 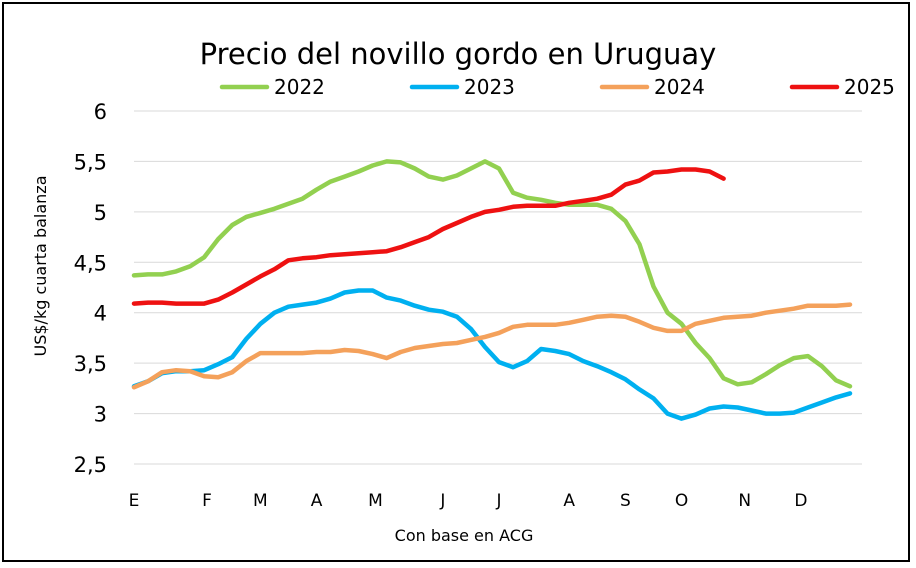 I want to click on series-line-2024, so click(x=492, y=346).